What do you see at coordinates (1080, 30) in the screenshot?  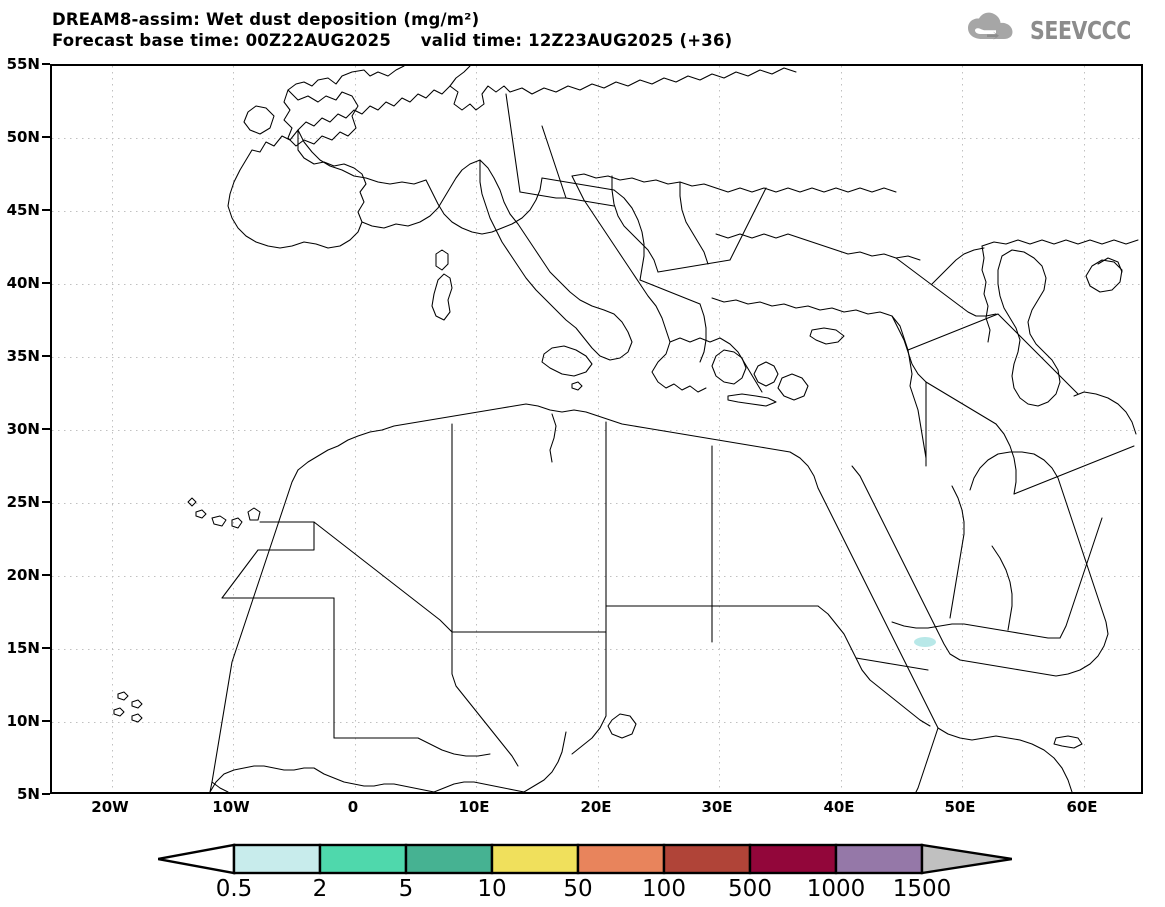 I see `logo-text: SEEVCCC` at bounding box center [1080, 30].